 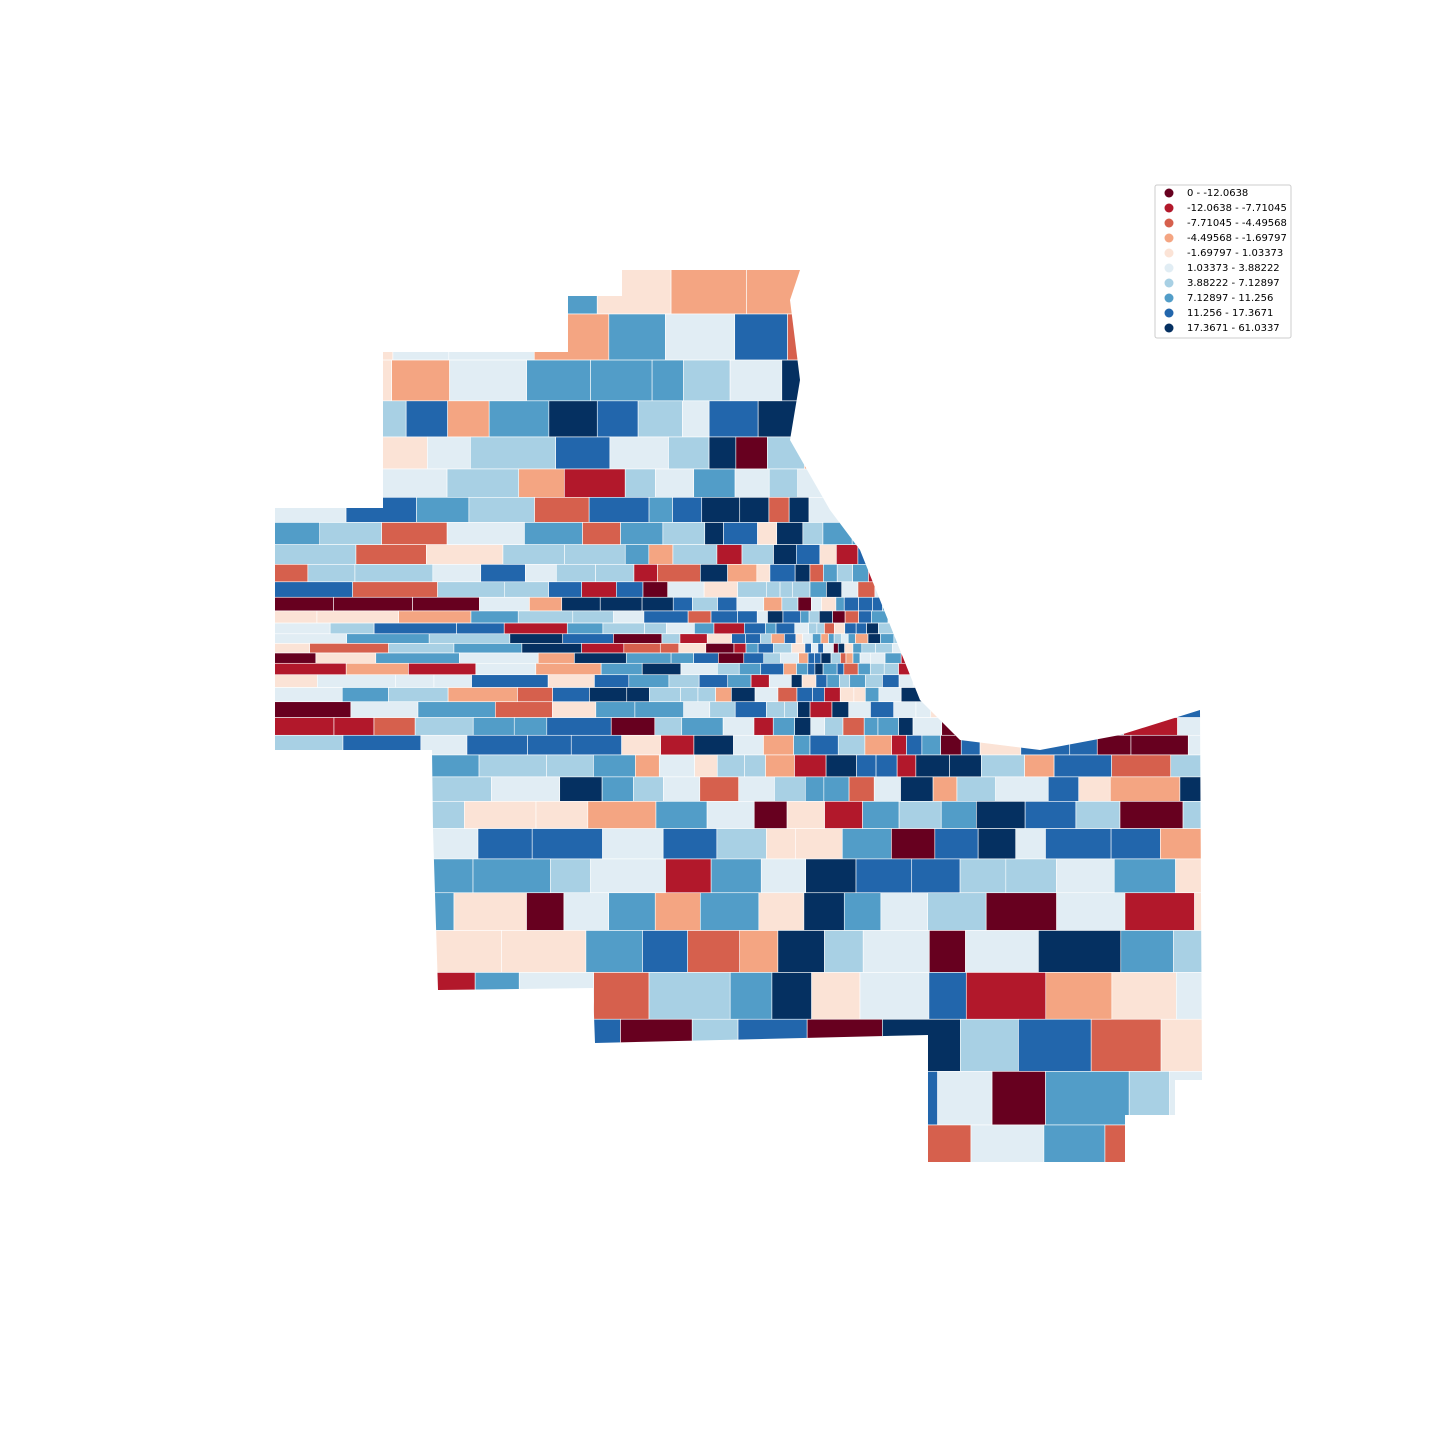 I want to click on legend-label: -7.71045 - -4.49568, so click(x=1237, y=223).